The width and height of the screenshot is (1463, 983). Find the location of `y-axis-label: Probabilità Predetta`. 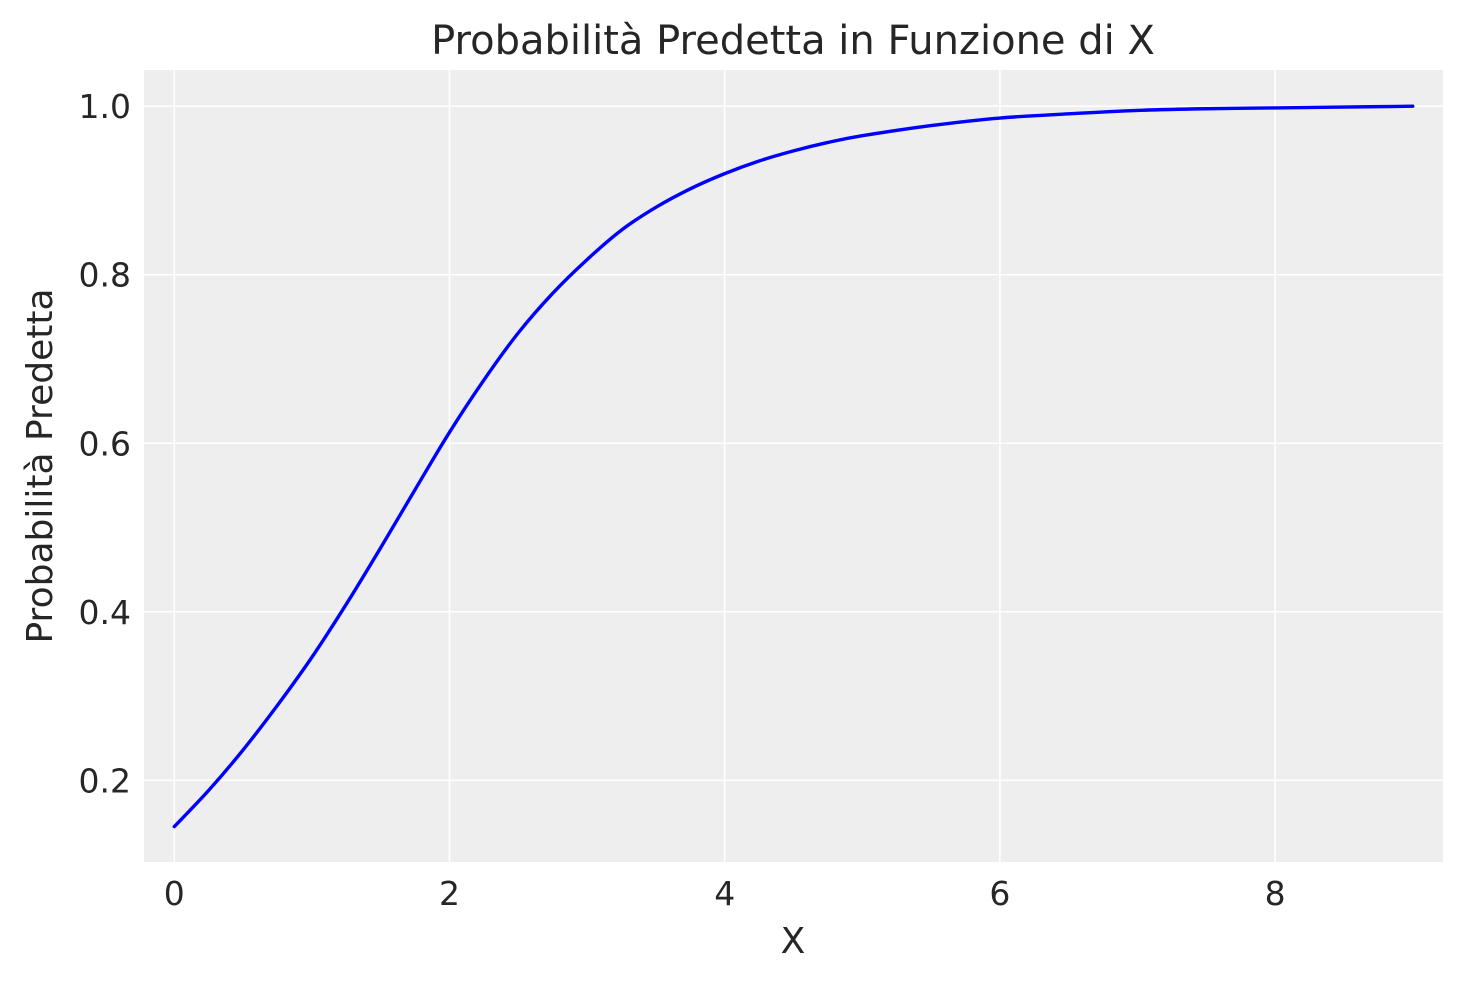

y-axis-label: Probabilità Predetta is located at coordinates (40, 465).